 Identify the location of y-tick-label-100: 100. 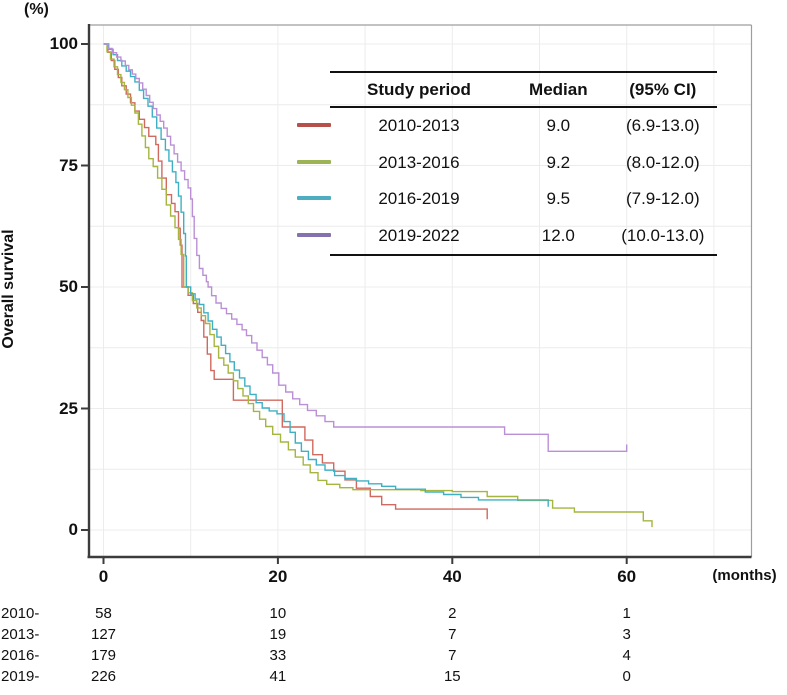
(63, 43).